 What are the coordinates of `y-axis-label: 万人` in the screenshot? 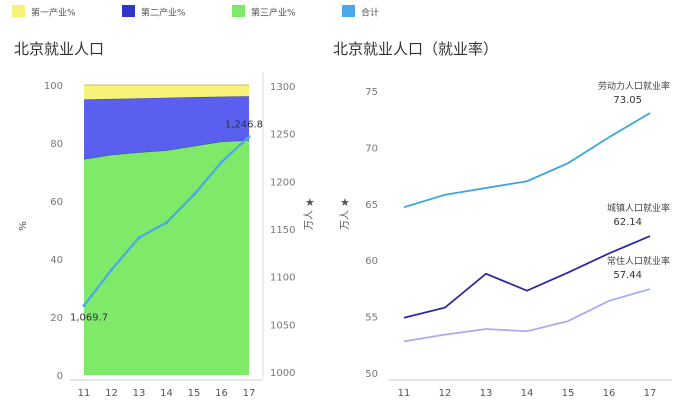 It's located at (345, 220).